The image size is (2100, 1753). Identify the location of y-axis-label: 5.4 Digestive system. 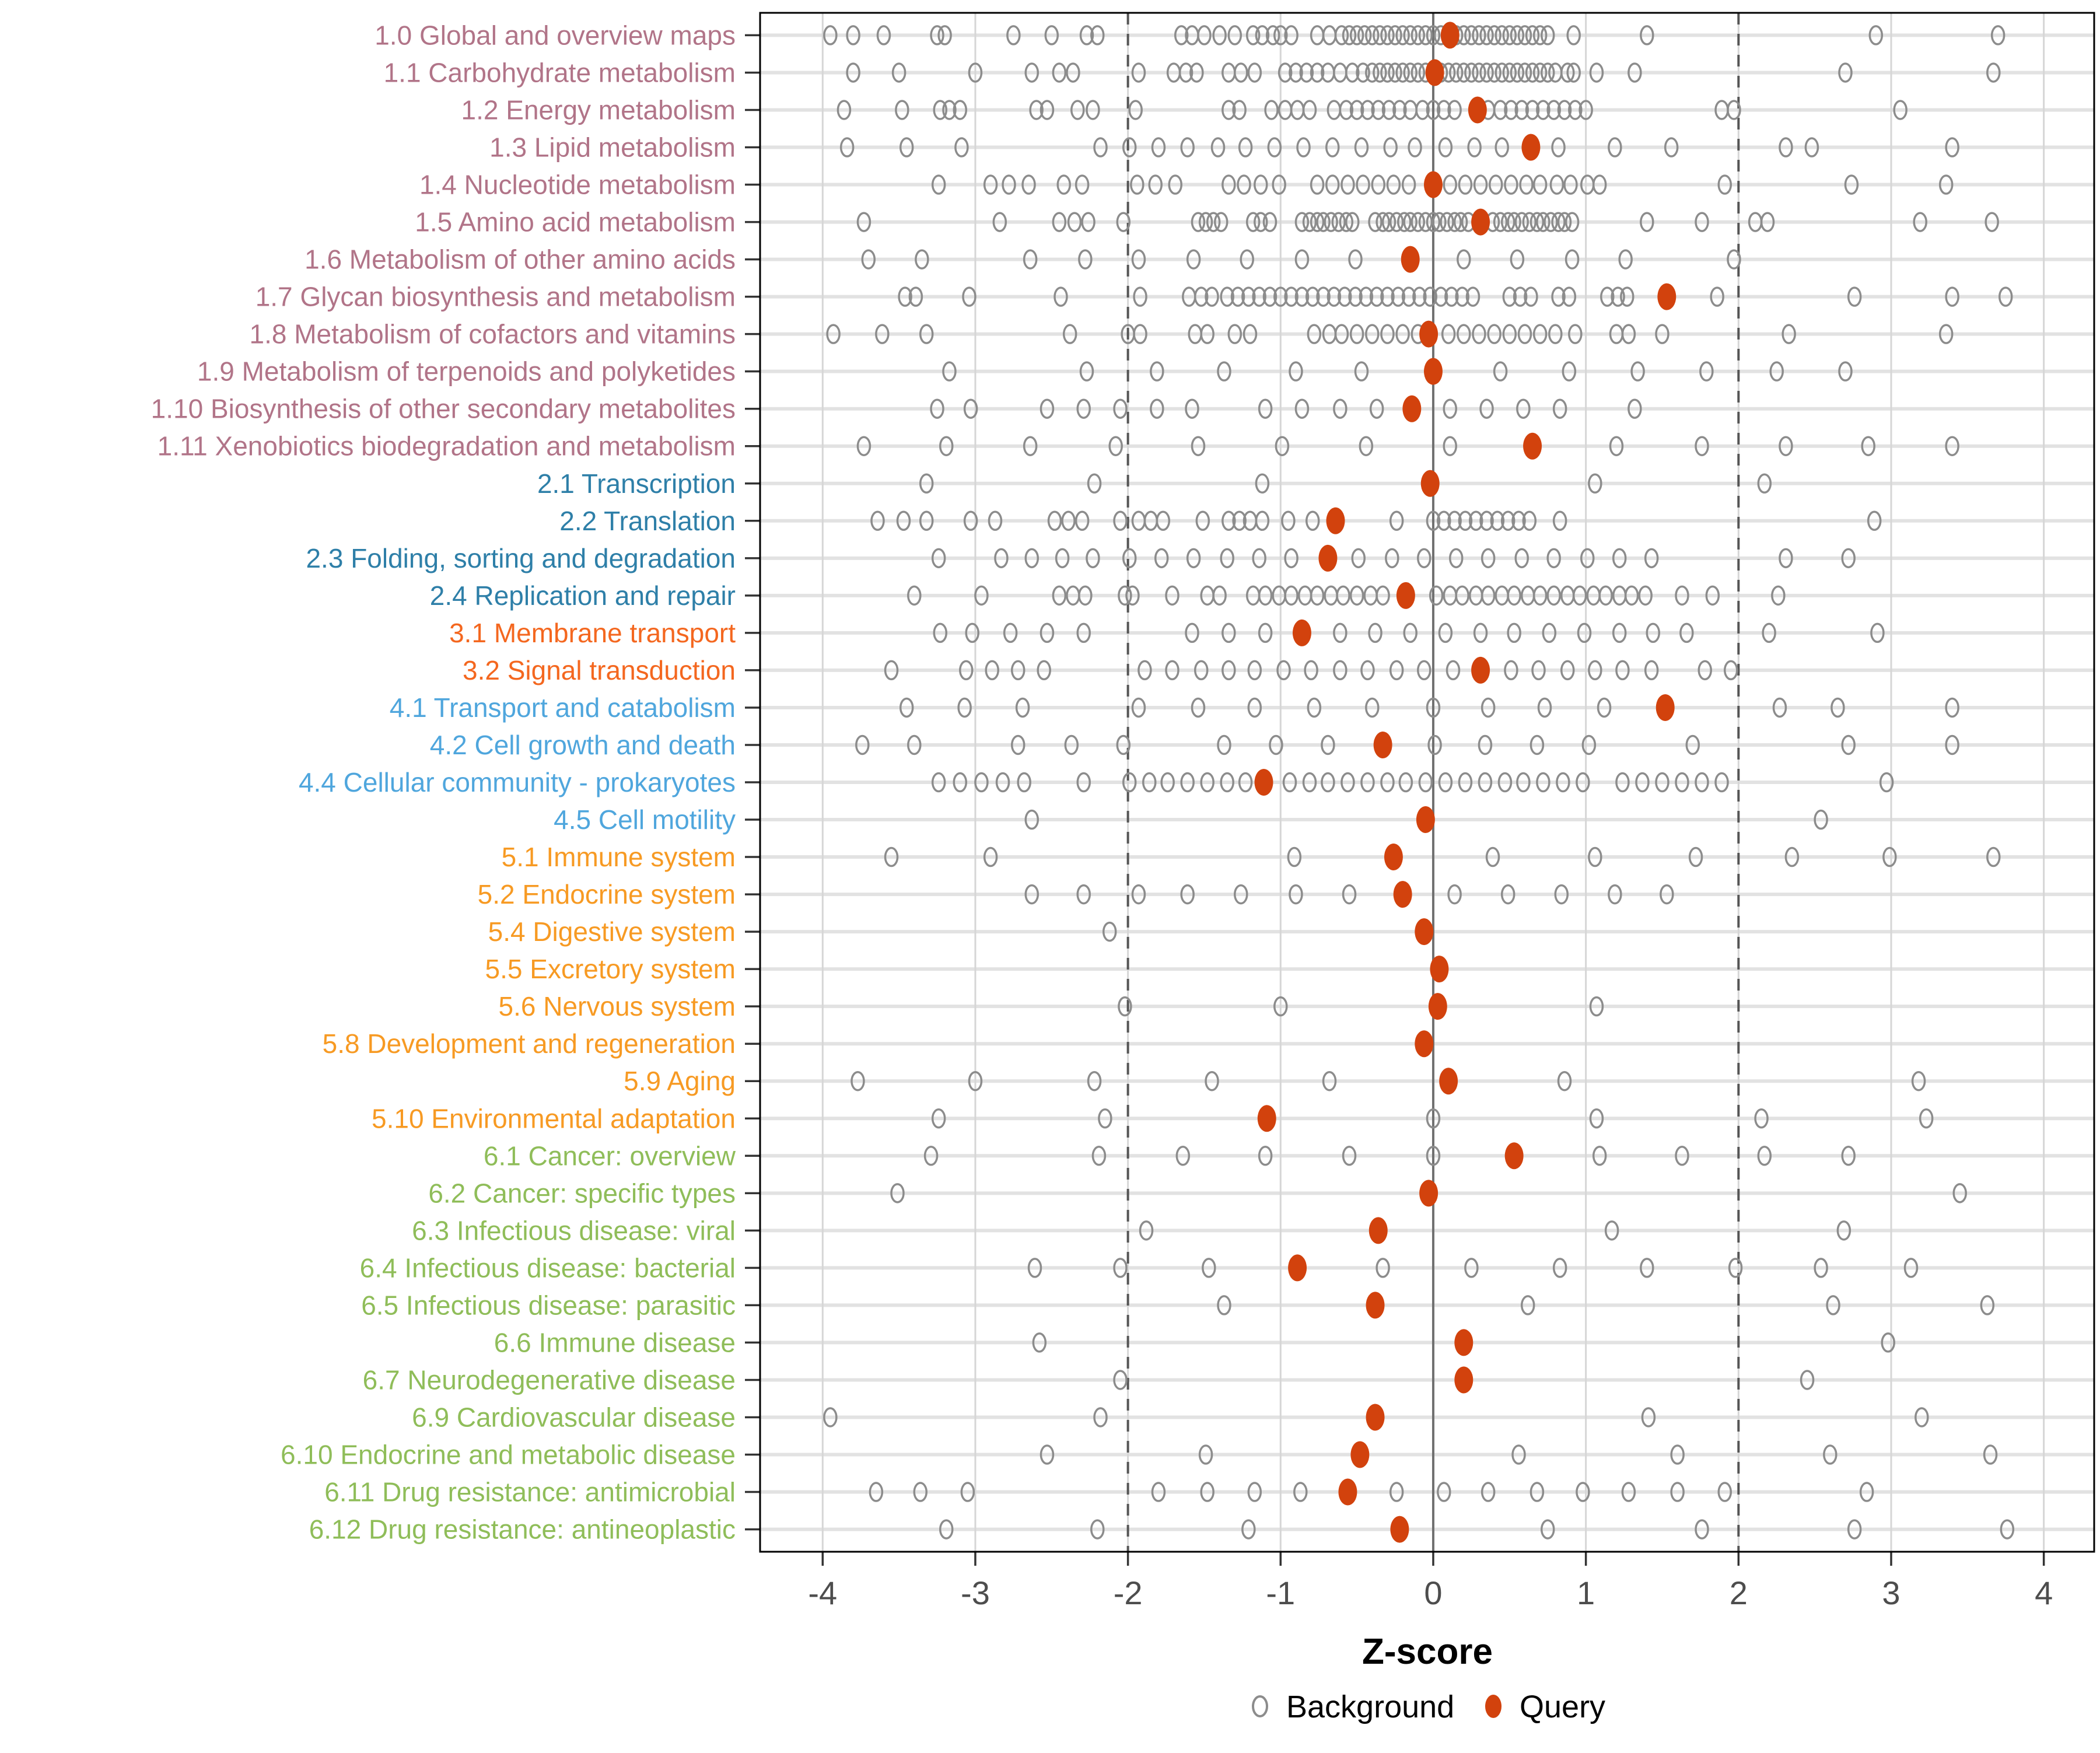
(612, 931).